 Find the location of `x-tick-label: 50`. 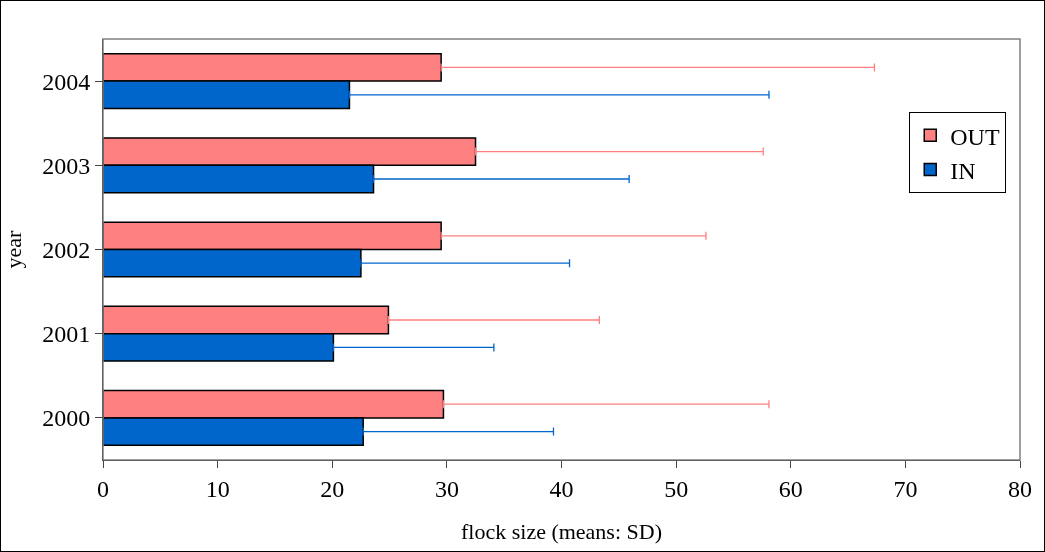

x-tick-label: 50 is located at coordinates (676, 488).